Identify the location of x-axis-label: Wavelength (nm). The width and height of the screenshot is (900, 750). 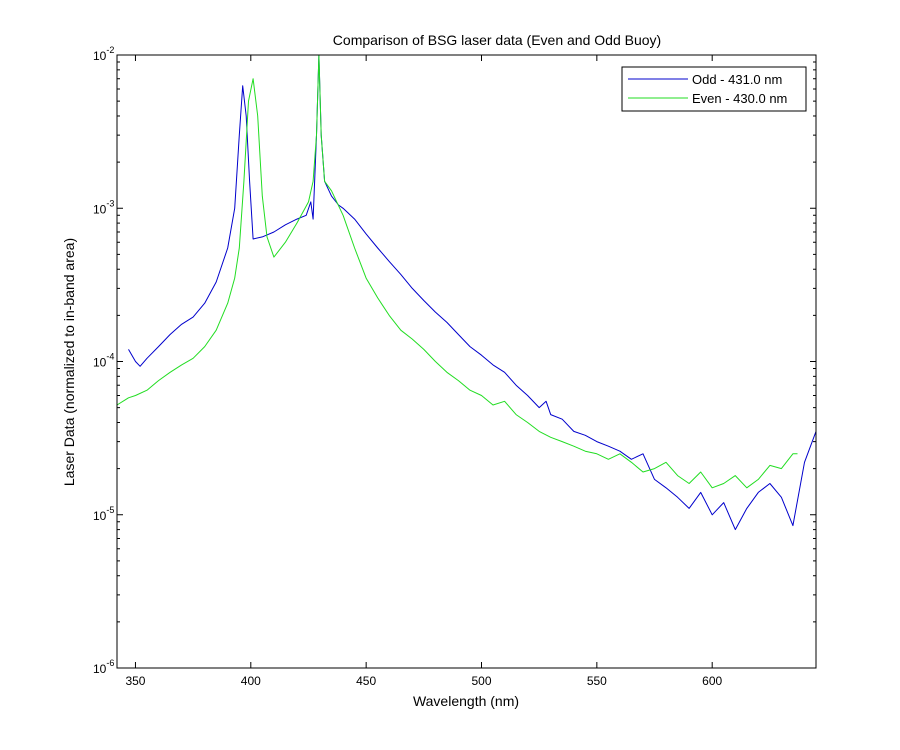
(466, 701).